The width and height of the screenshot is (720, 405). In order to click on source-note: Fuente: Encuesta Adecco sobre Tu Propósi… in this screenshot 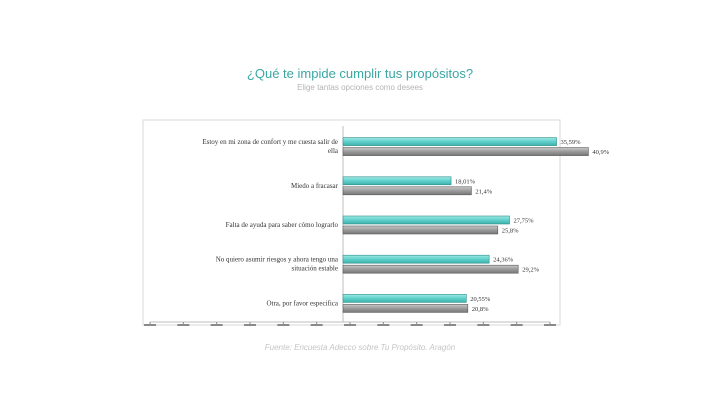, I will do `click(360, 347)`.